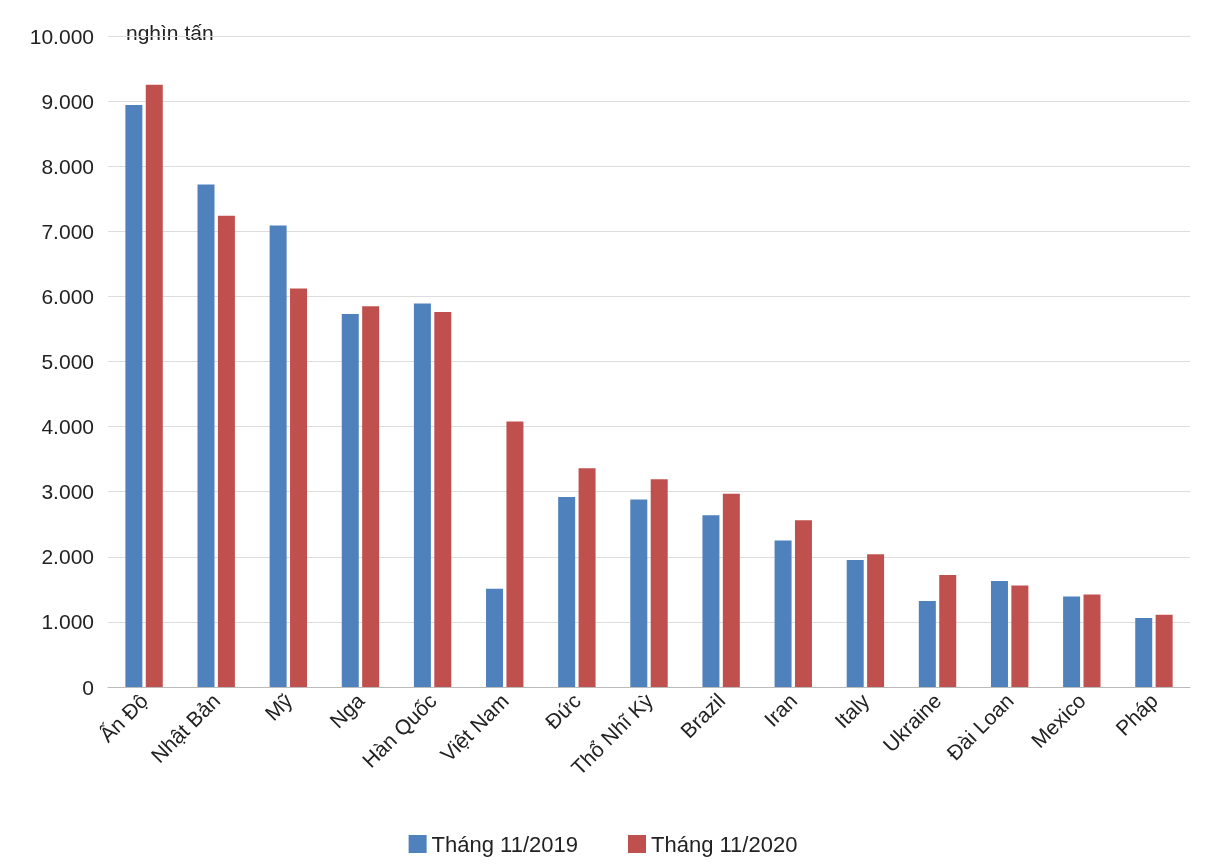 The width and height of the screenshot is (1206, 868). Describe the element at coordinates (562, 711) in the screenshot. I see `x-tick-label: Đức` at that location.